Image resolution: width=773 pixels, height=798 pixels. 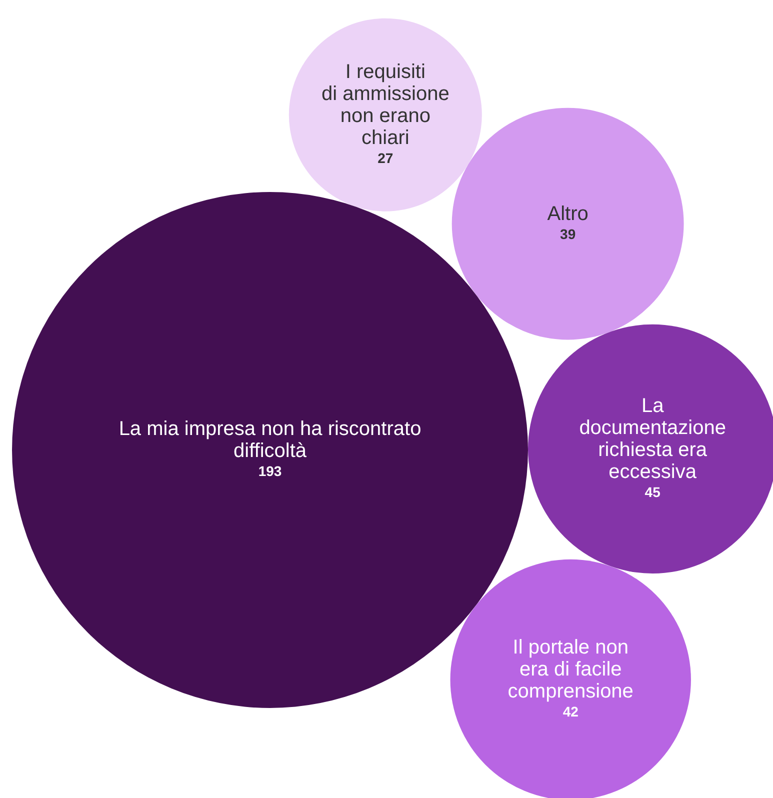 What do you see at coordinates (568, 234) in the screenshot?
I see `data-label: 39` at bounding box center [568, 234].